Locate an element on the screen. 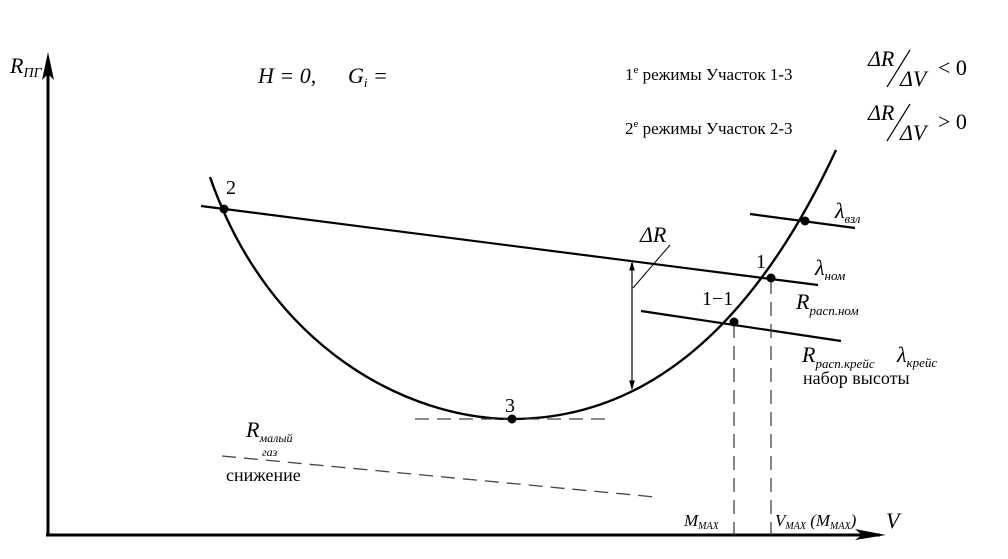 Image resolution: width=1008 pixels, height=559 pixels. point-1-label: 1 is located at coordinates (761, 262).